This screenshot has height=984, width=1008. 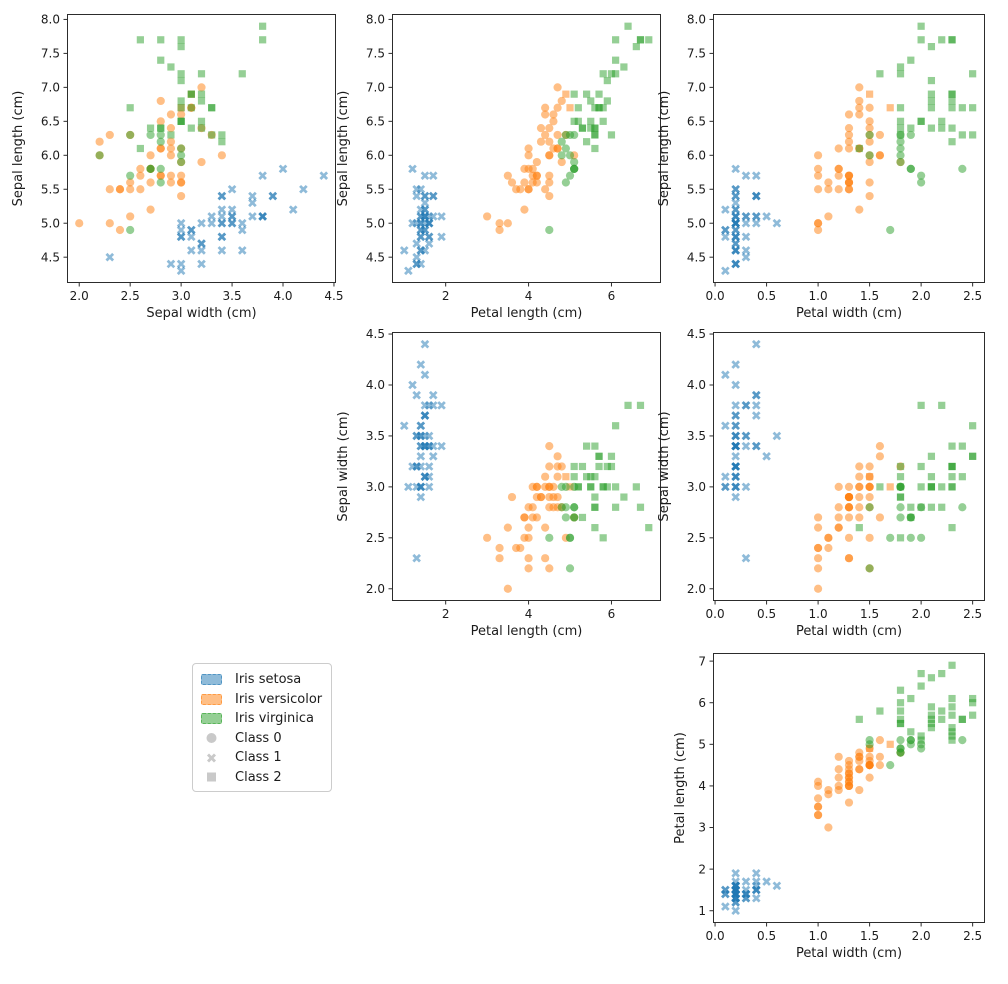 I want to click on y-tick-label: 2, so click(x=702, y=869).